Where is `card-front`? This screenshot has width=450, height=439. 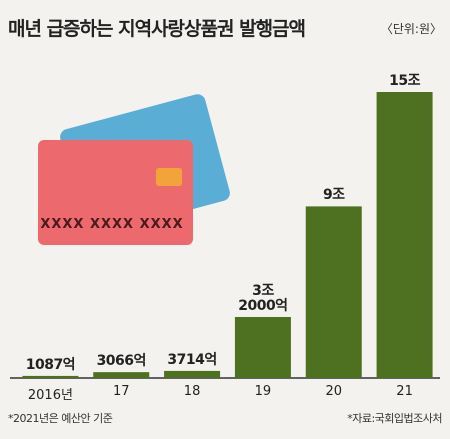
card-front is located at coordinates (115, 192).